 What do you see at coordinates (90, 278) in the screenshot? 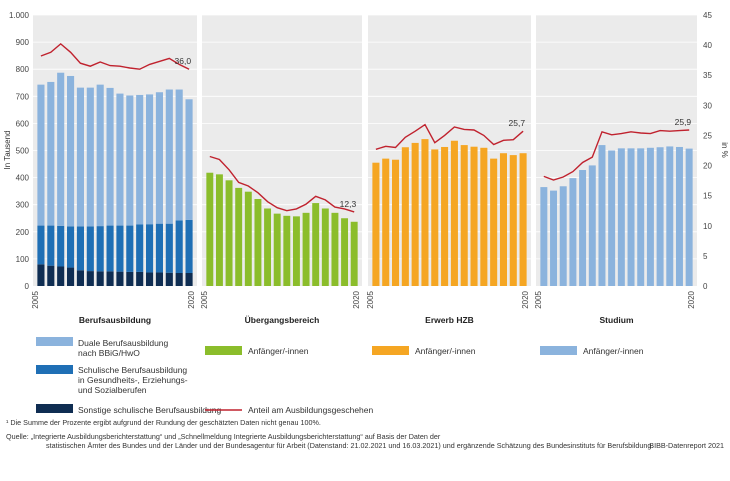
I see `bar-1-s1-2010` at bounding box center [90, 278].